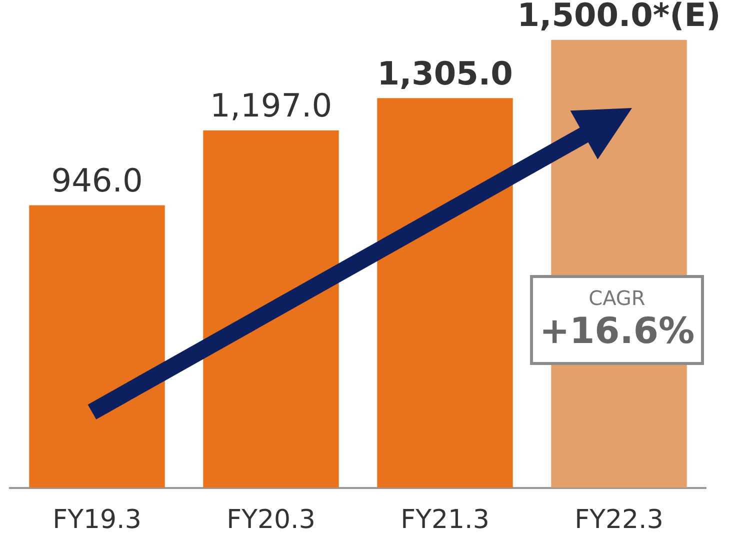 The width and height of the screenshot is (746, 555). What do you see at coordinates (617, 298) in the screenshot?
I see `annotation: CAGR` at bounding box center [617, 298].